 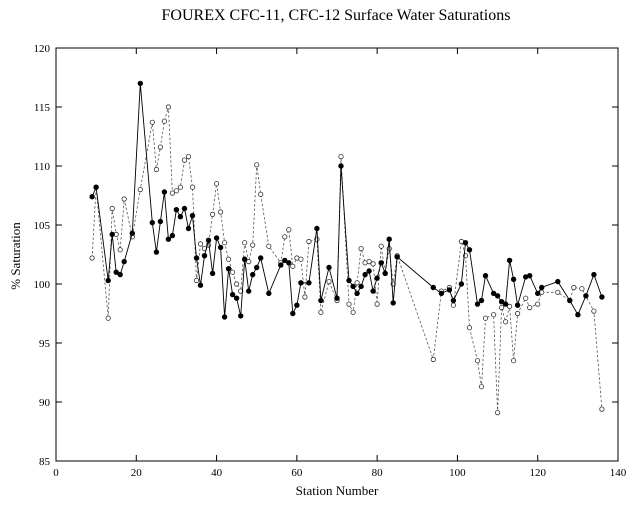 What do you see at coordinates (42, 285) in the screenshot?
I see `y-tick-label: 100` at bounding box center [42, 285].